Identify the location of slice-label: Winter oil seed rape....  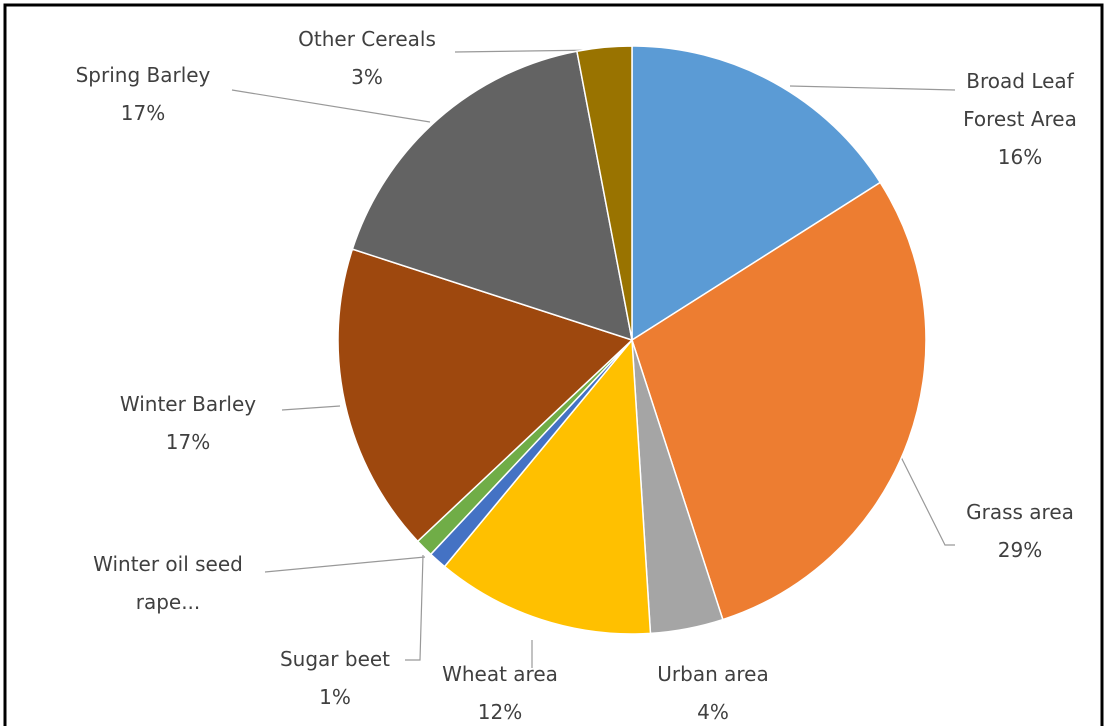
(168, 583).